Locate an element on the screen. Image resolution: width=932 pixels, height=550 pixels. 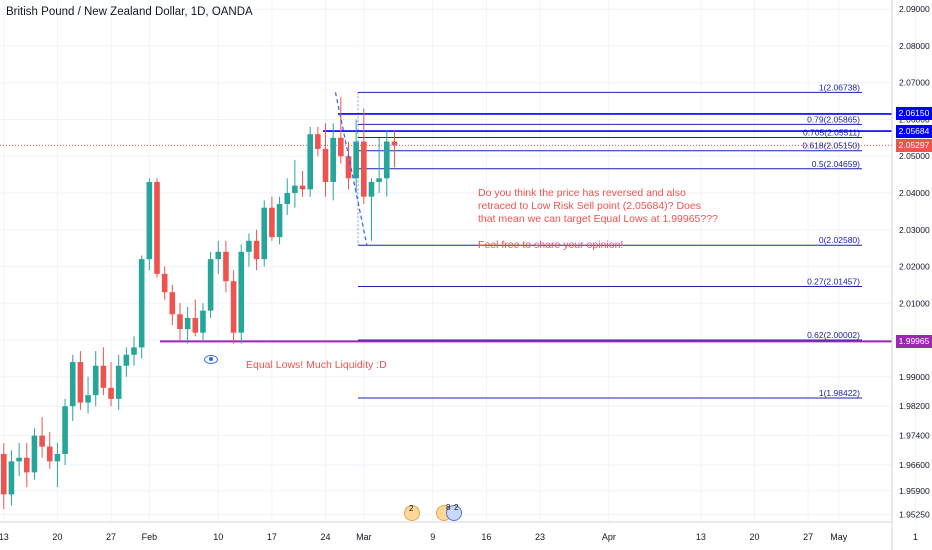
x-tick-label: Feb is located at coordinates (150, 537).